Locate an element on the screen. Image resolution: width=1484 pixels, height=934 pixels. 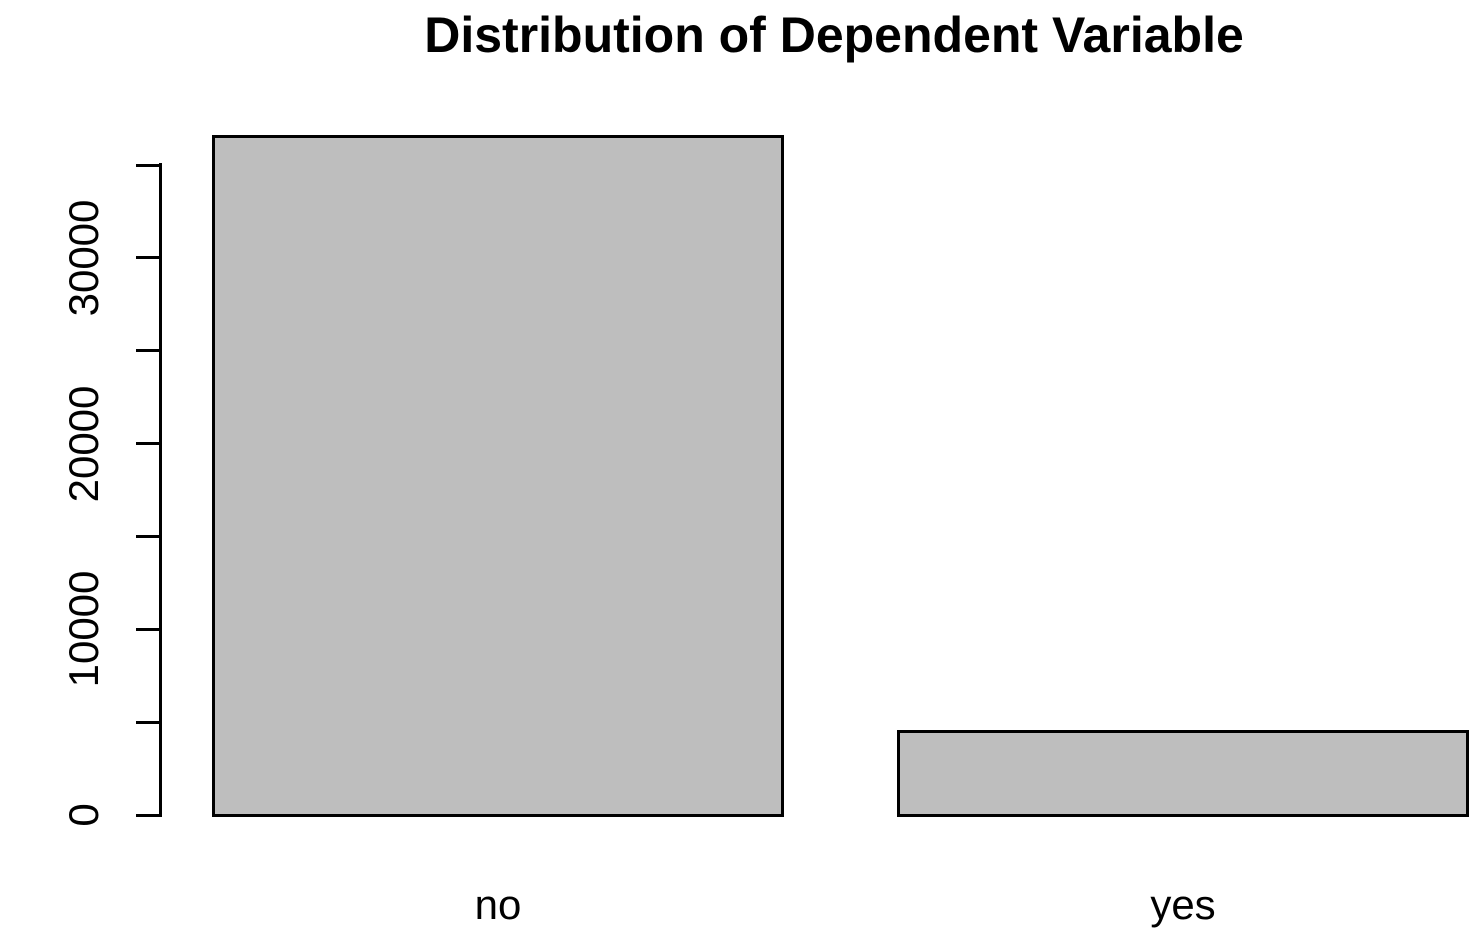
y-axis-tick-label: 30000 is located at coordinates (83, 258).